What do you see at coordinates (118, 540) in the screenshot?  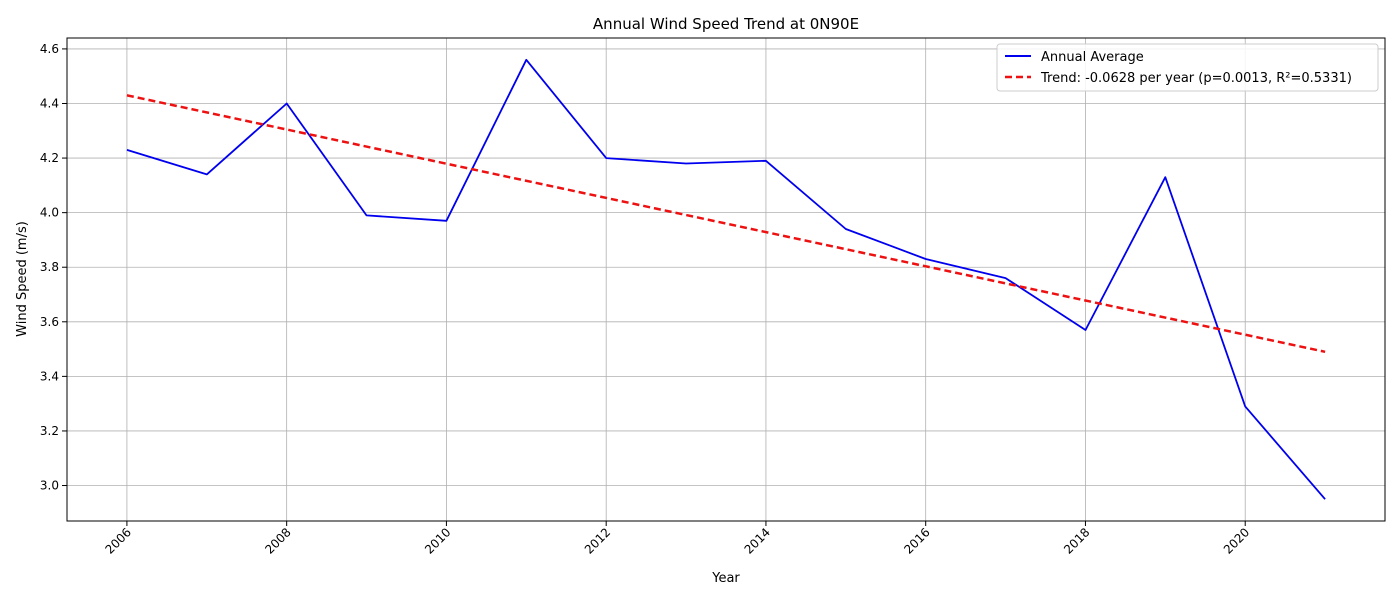 I see `x-tick-label: 2006` at bounding box center [118, 540].